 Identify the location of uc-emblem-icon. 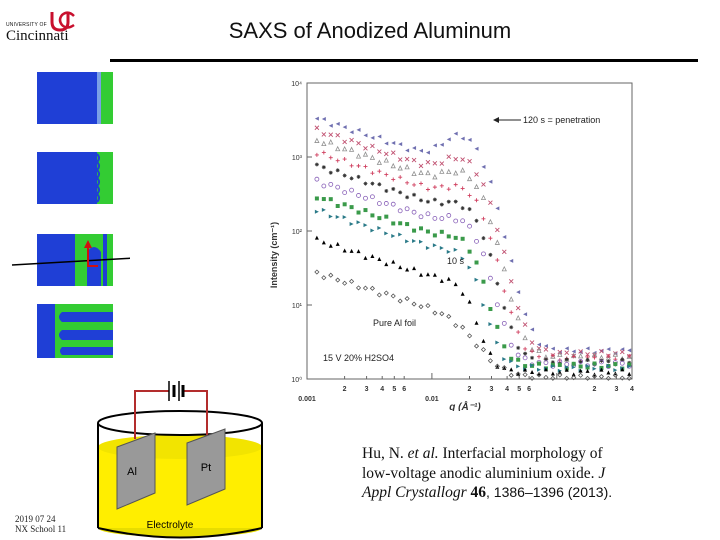
(62, 21).